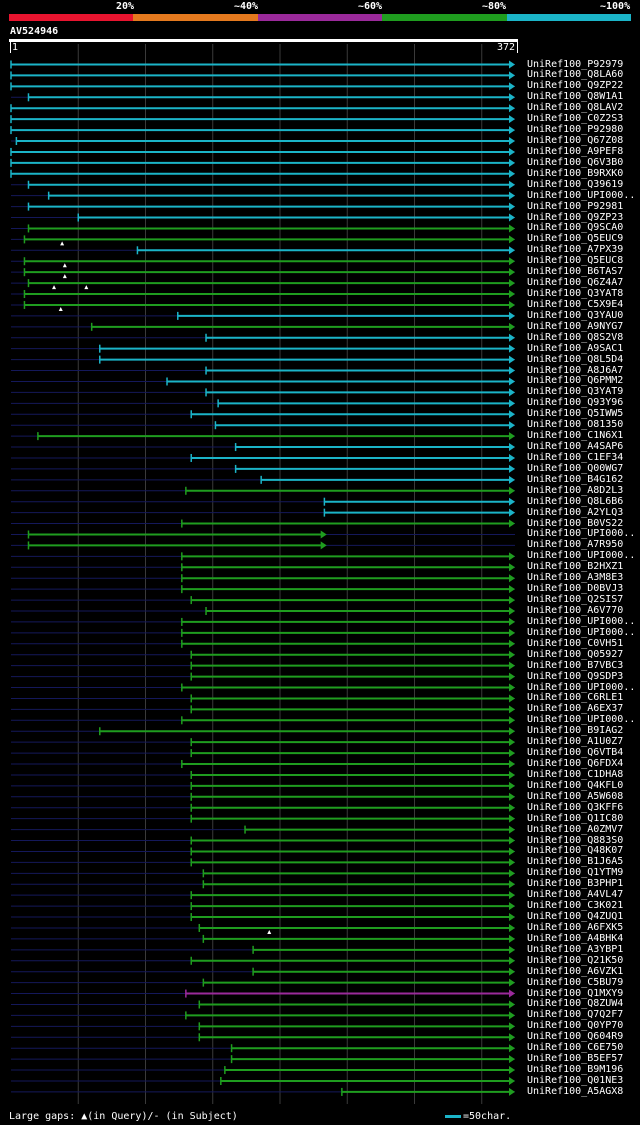 The image size is (640, 1125). I want to click on hit-label: UniRef100_A6FXK5, so click(575, 927).